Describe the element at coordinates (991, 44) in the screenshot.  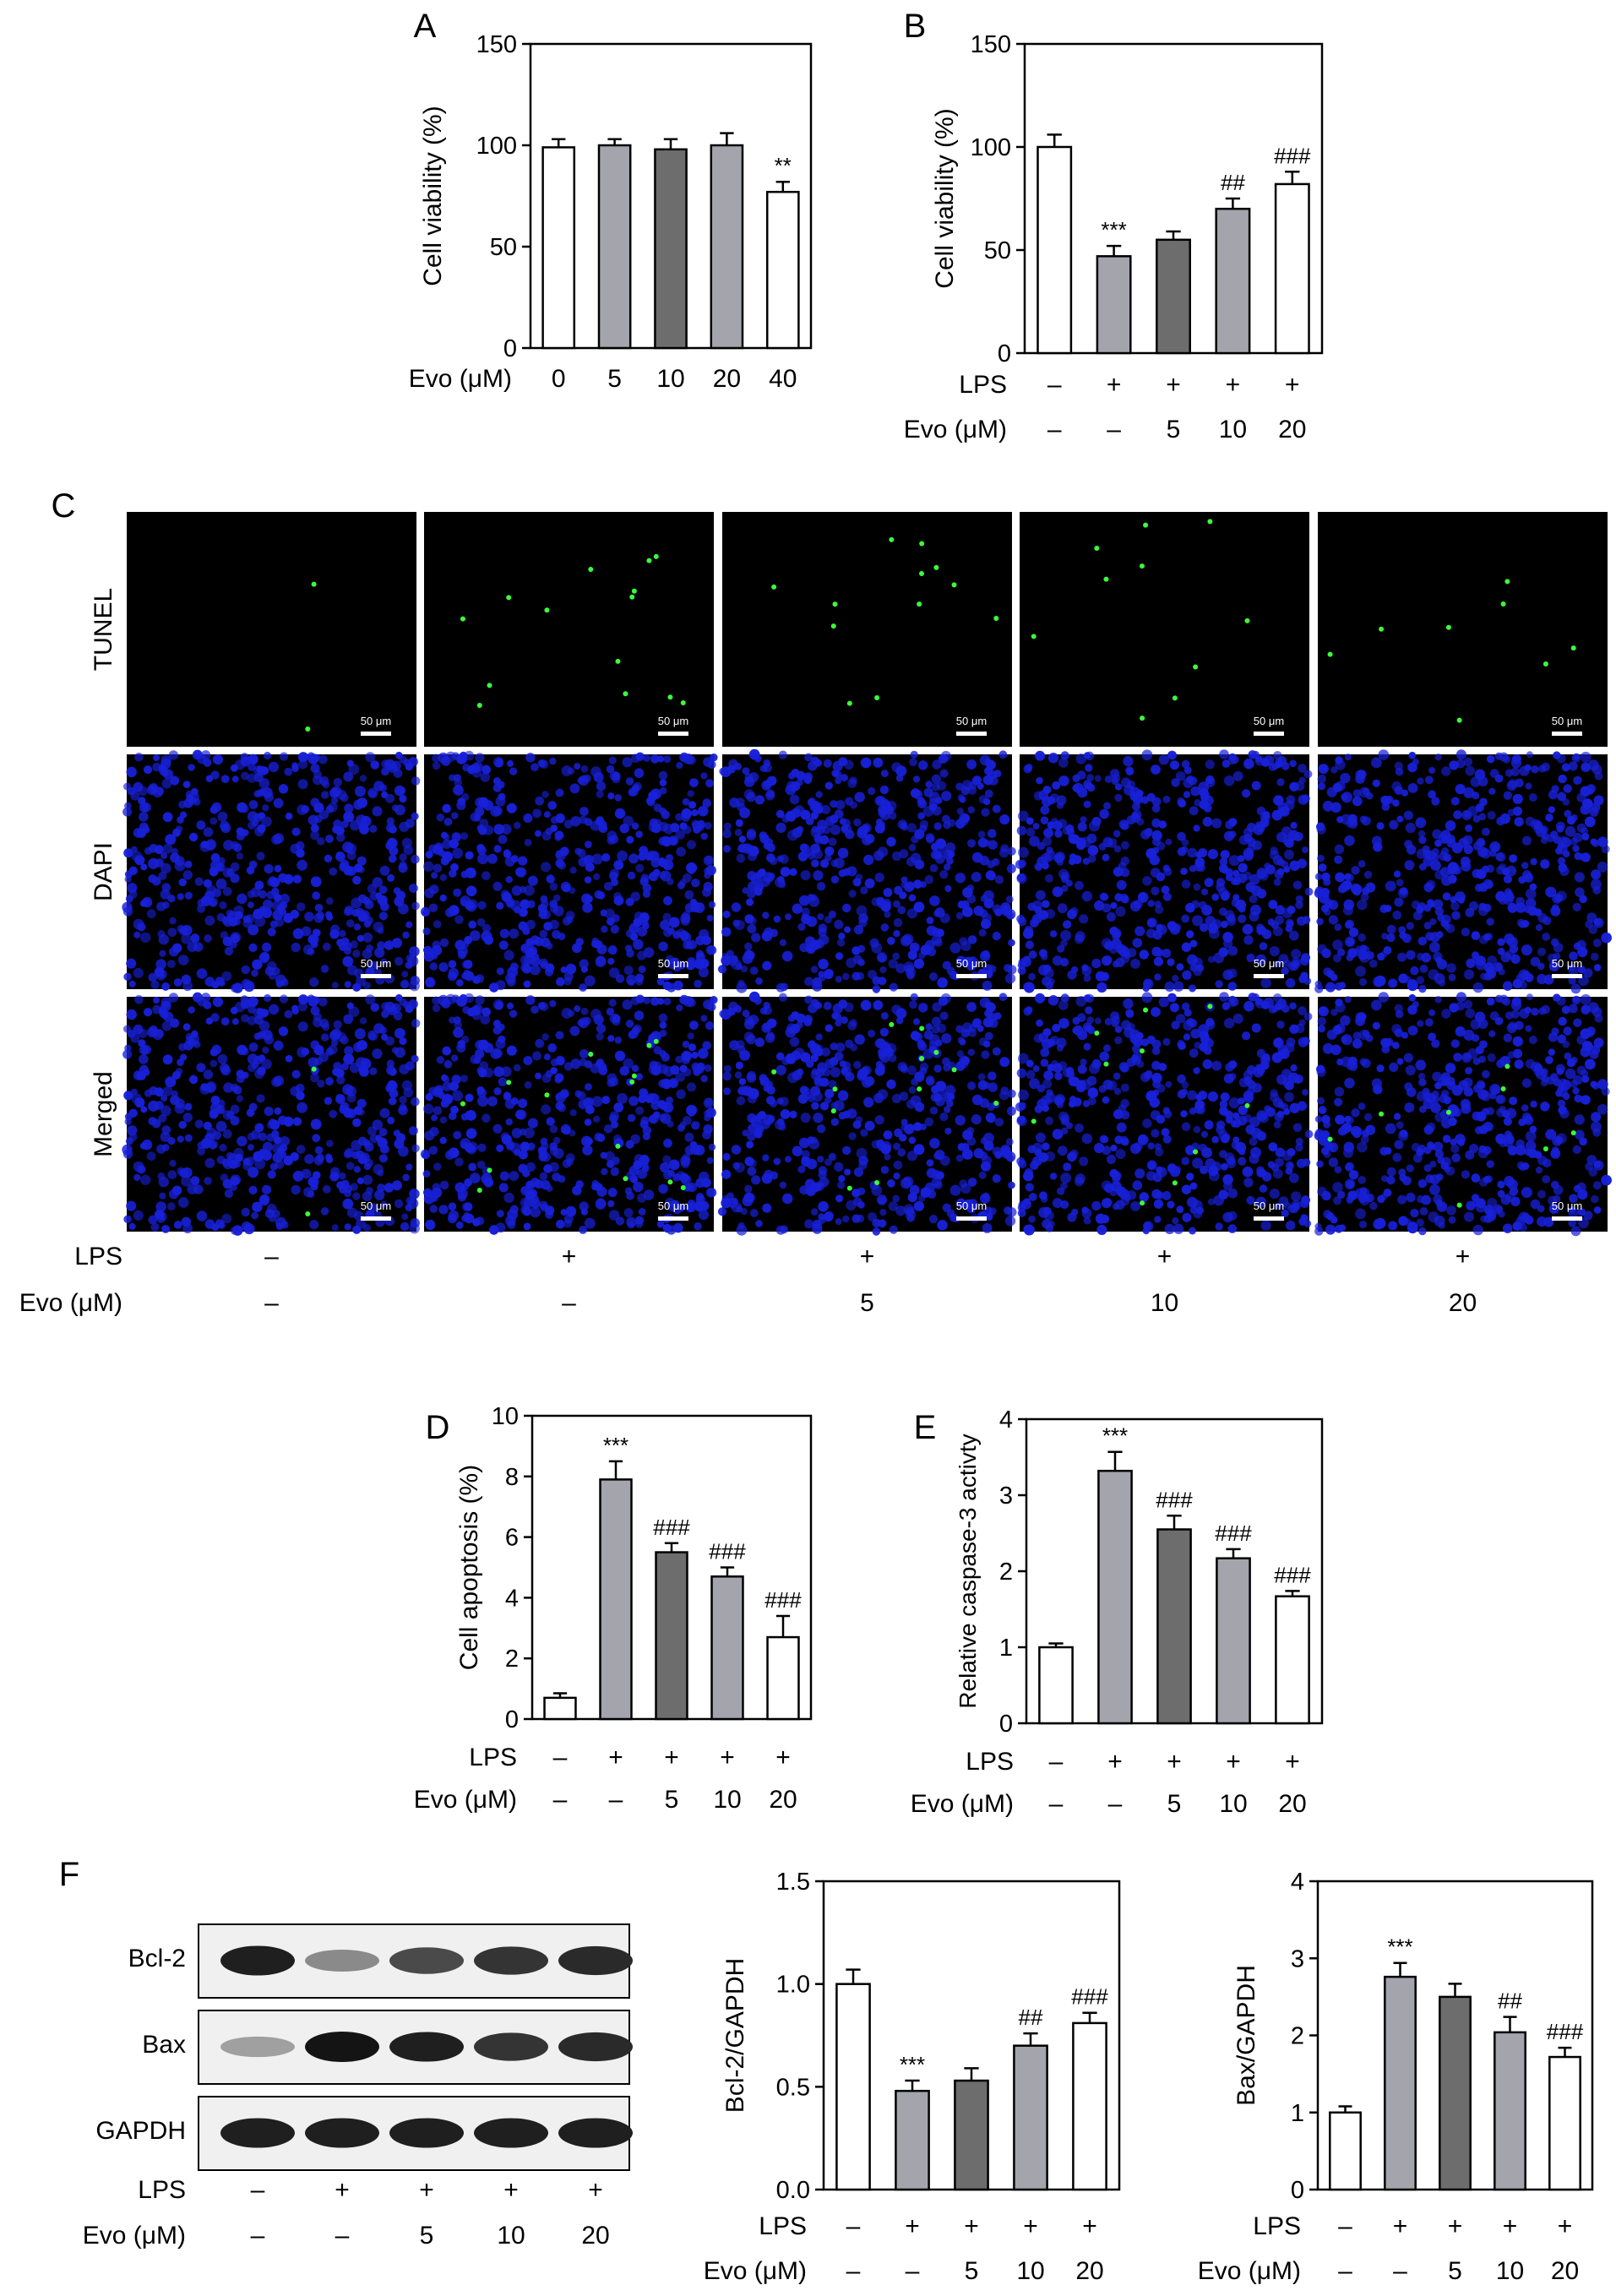
I see `y-tick-label: 150` at that location.